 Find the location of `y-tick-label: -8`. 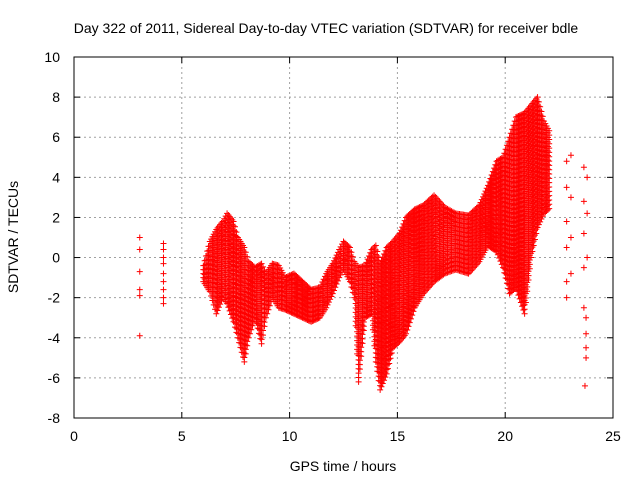

y-tick-label: -8 is located at coordinates (54, 418).